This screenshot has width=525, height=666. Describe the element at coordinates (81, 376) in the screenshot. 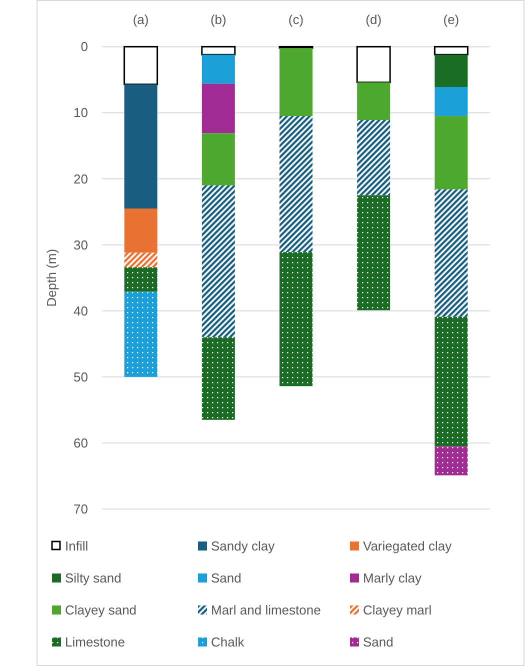

I see `y-tick-label: 50` at that location.